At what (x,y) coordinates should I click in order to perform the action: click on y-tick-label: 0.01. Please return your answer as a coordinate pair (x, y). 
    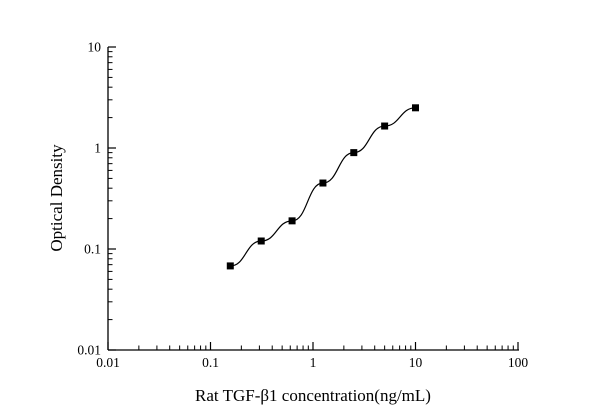
    Looking at the image, I should click on (89, 350).